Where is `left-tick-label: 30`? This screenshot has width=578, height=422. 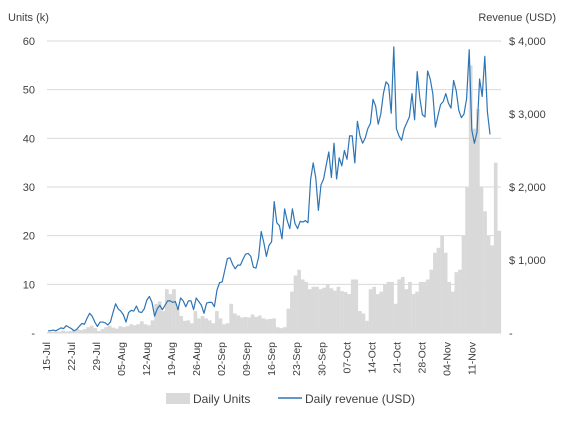
left-tick-label: 30 is located at coordinates (29, 188).